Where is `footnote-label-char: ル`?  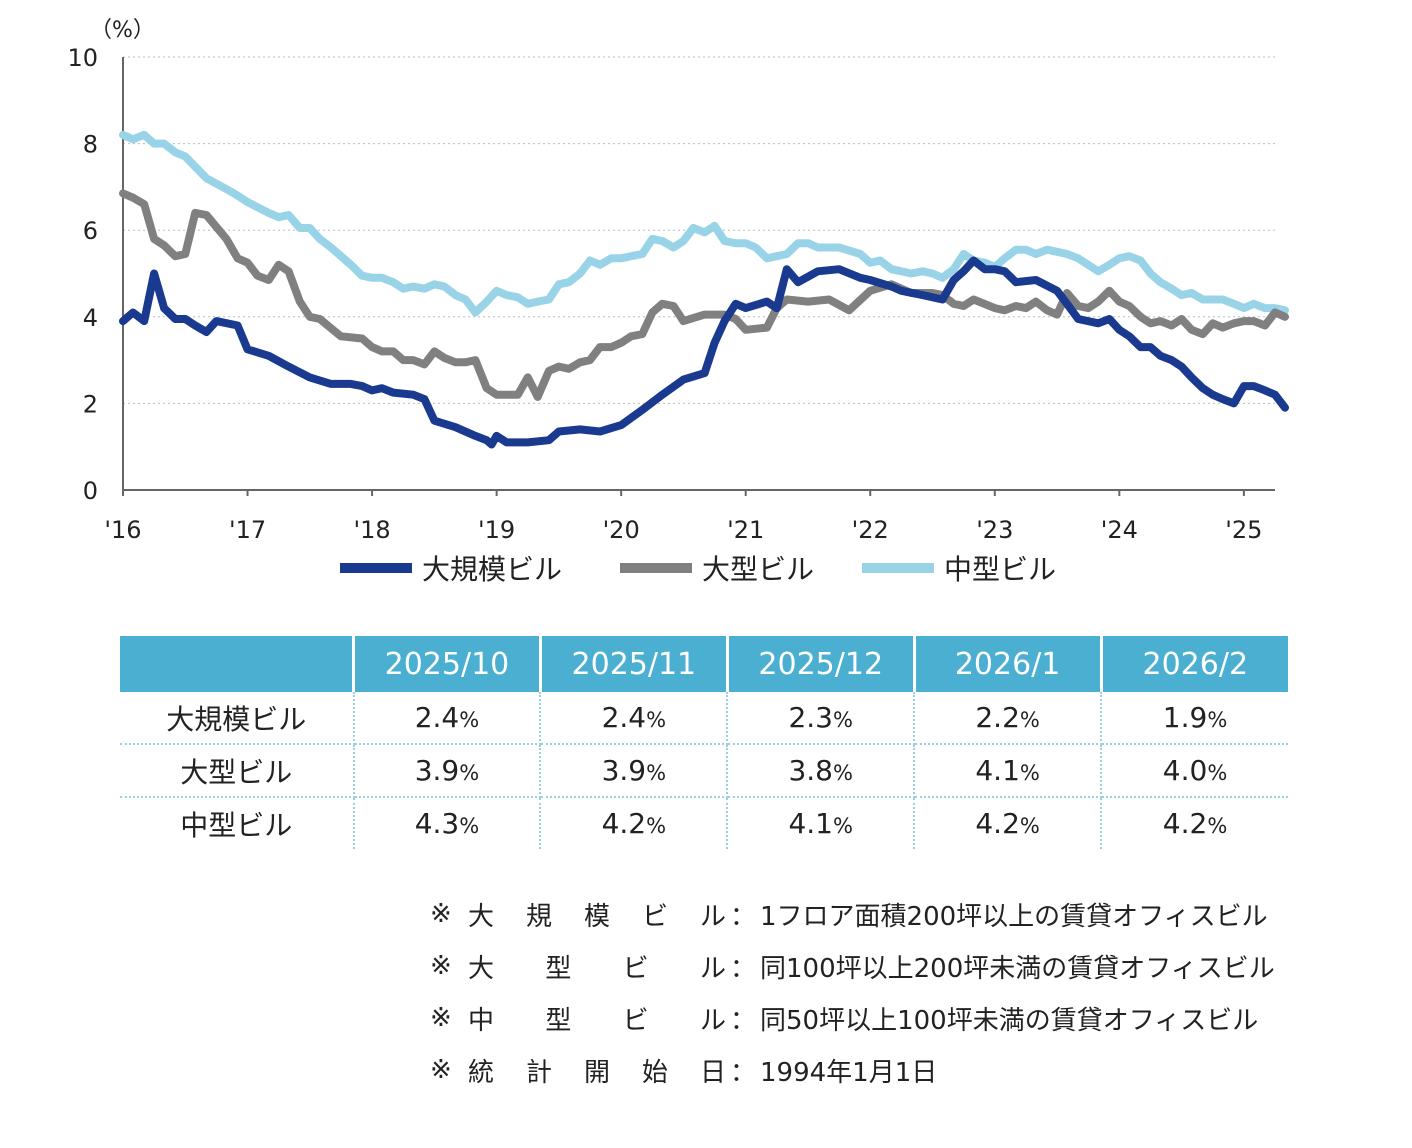
footnote-label-char: ル is located at coordinates (712, 916).